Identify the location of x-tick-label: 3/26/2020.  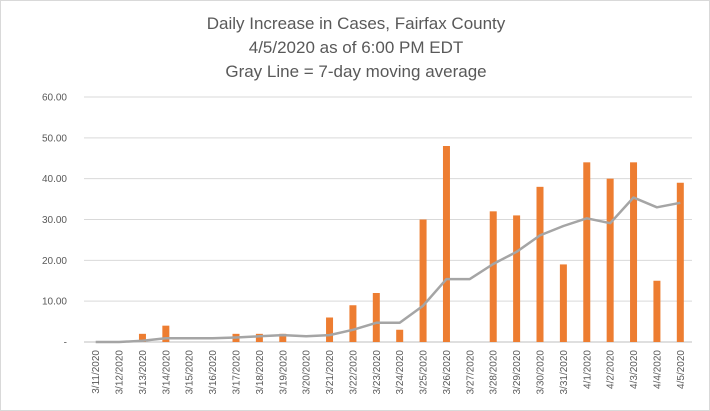
(447, 372).